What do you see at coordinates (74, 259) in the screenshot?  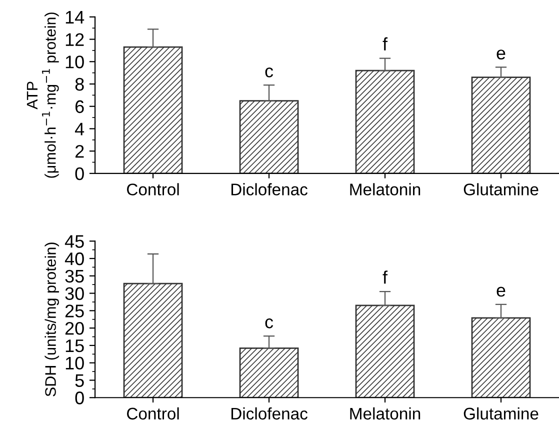 I see `y-tick-label: 40` at bounding box center [74, 259].